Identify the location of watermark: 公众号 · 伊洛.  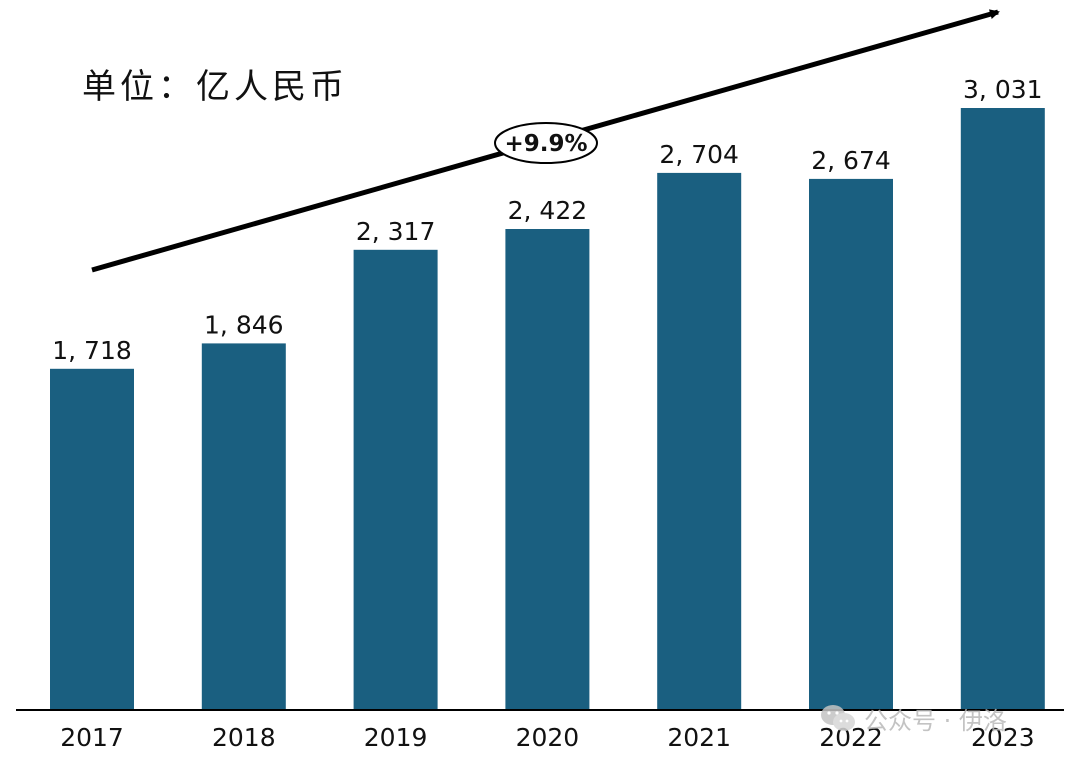
(912, 718).